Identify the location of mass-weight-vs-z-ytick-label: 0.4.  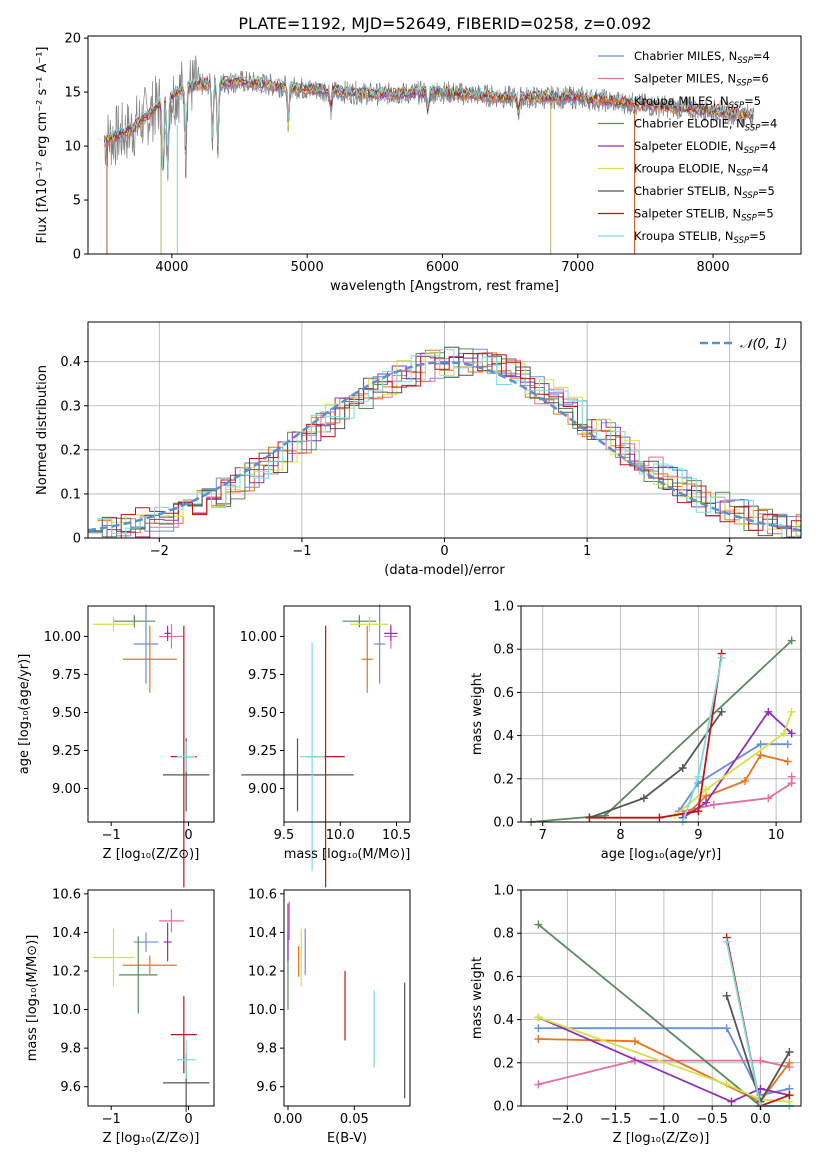
(503, 1020).